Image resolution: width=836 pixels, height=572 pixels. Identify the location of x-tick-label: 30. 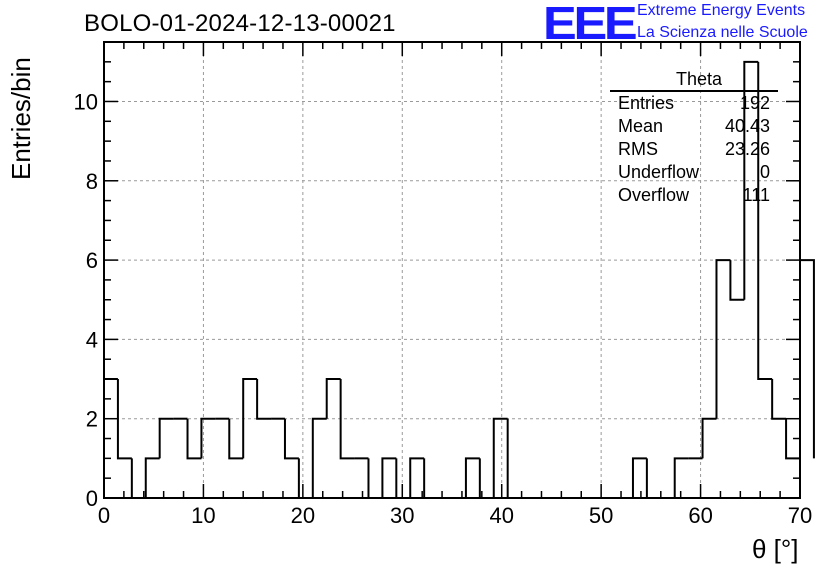
(402, 515).